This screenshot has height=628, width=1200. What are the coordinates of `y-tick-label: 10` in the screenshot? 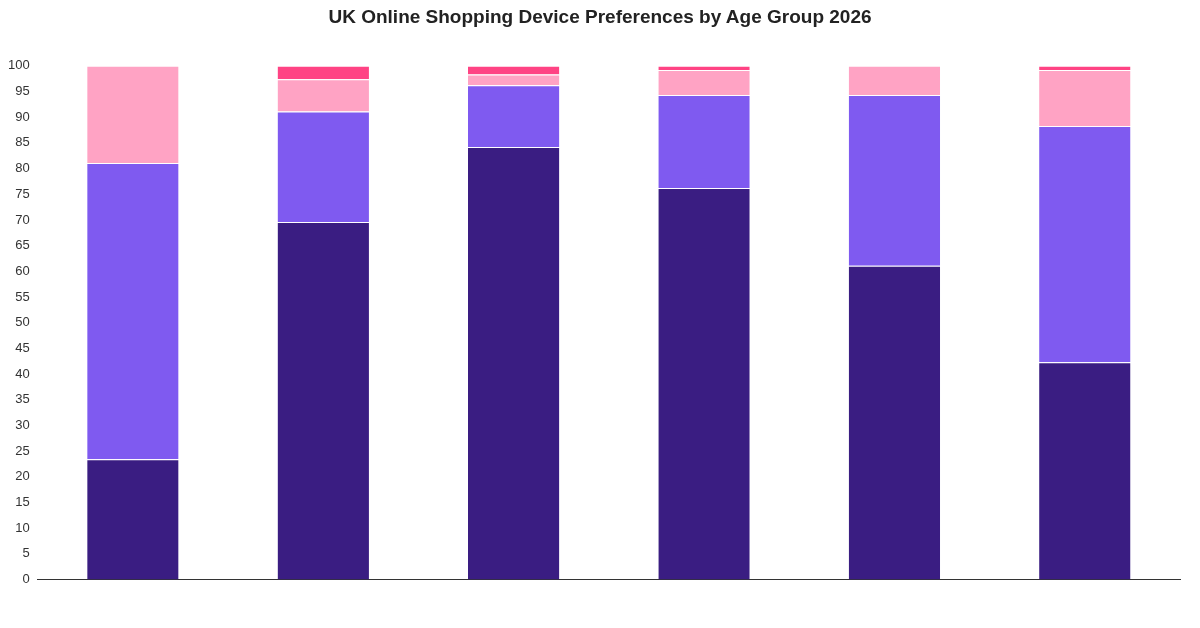 It's located at (22, 527).